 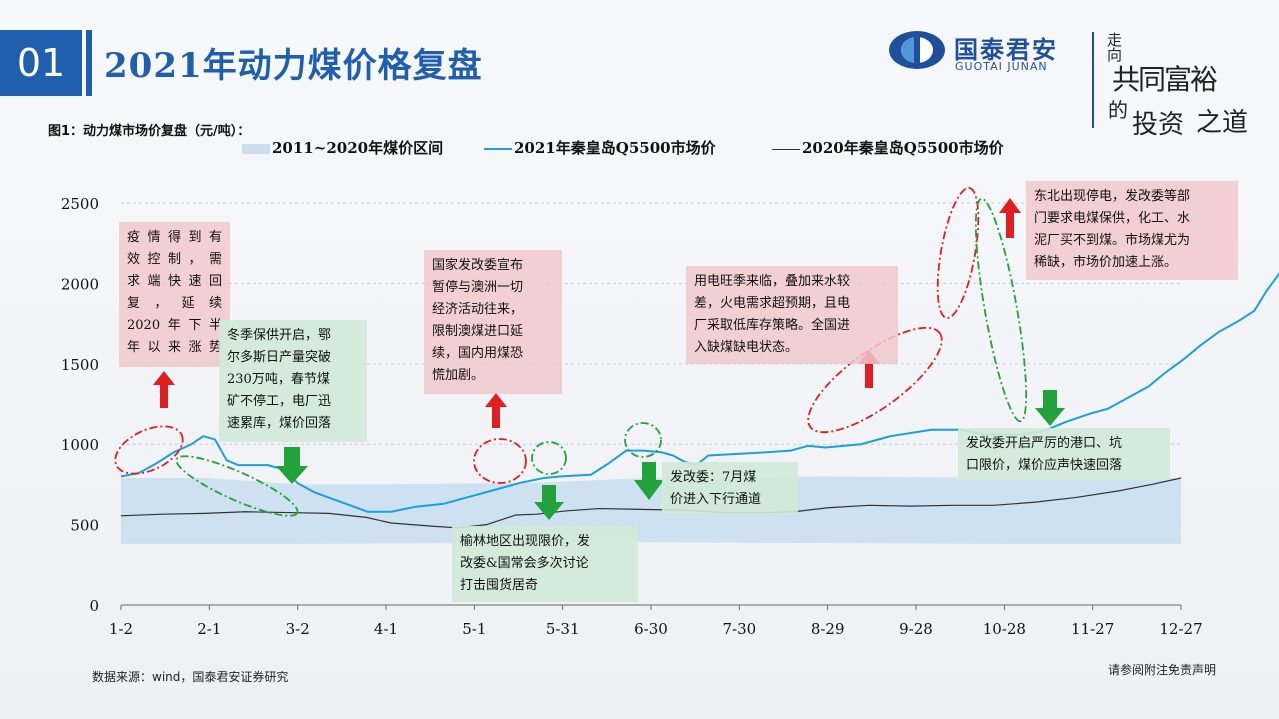 What do you see at coordinates (903, 148) in the screenshot?
I see `legend-label-2020: 2020年秦皇岛Q5500市场价` at bounding box center [903, 148].